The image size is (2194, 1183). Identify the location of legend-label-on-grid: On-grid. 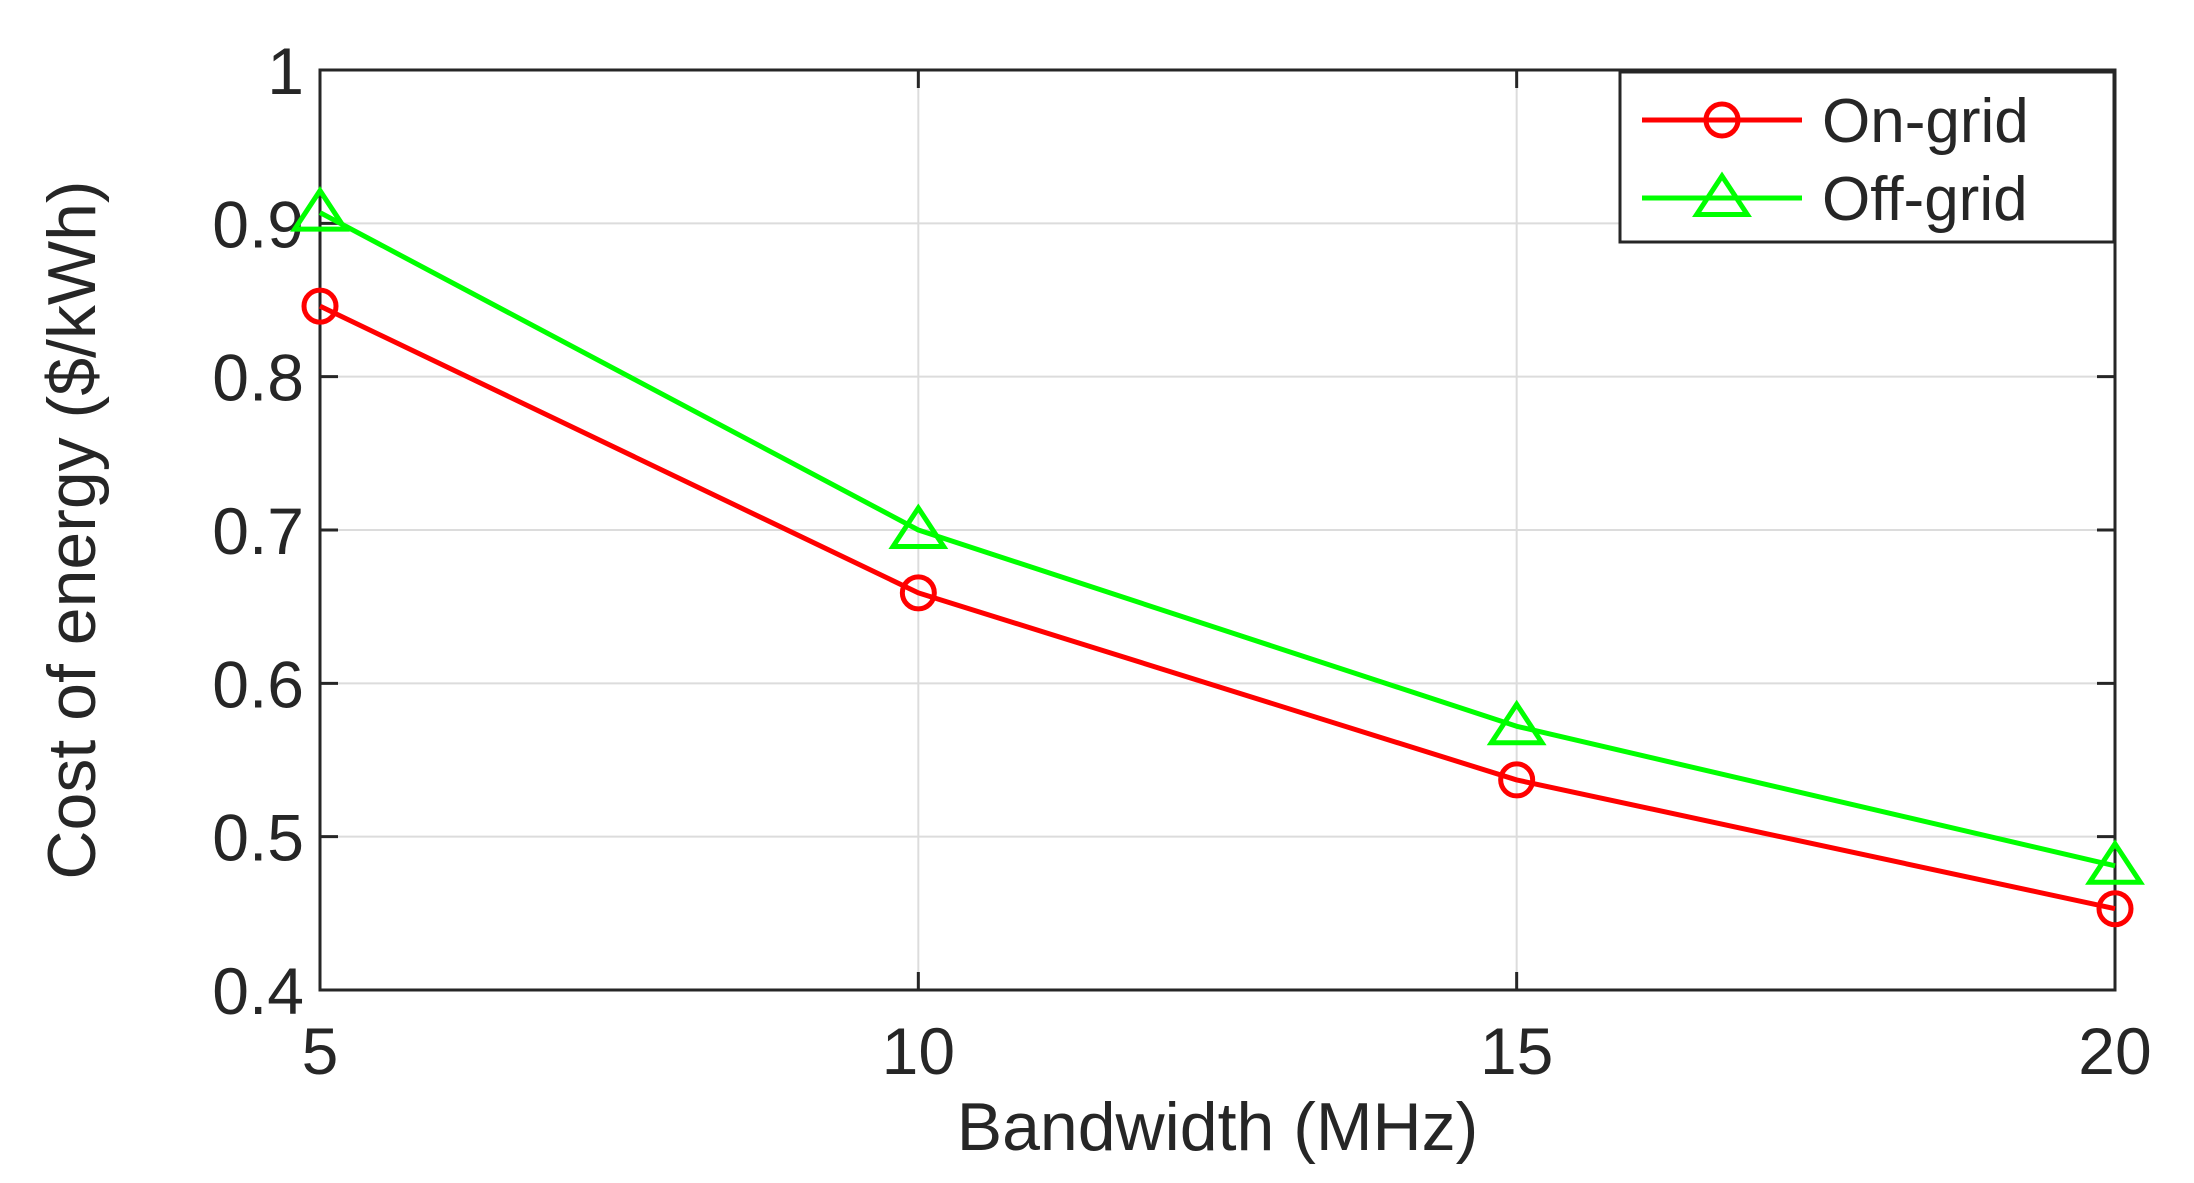
(1925, 121).